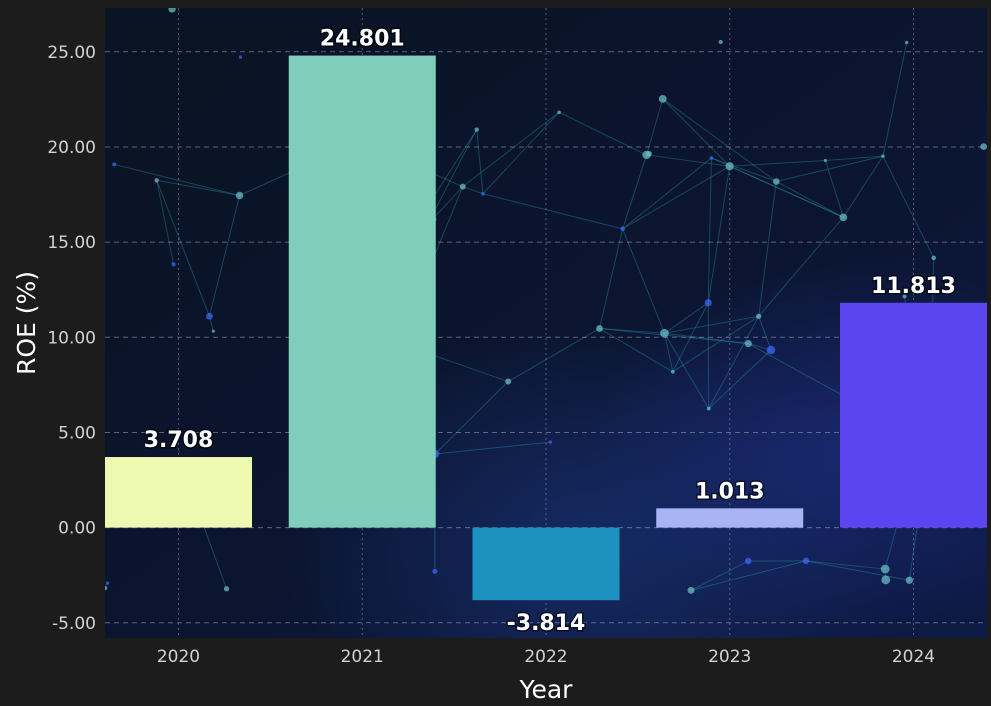 This screenshot has width=991, height=706. Describe the element at coordinates (362, 291) in the screenshot. I see `bar-2021` at that location.